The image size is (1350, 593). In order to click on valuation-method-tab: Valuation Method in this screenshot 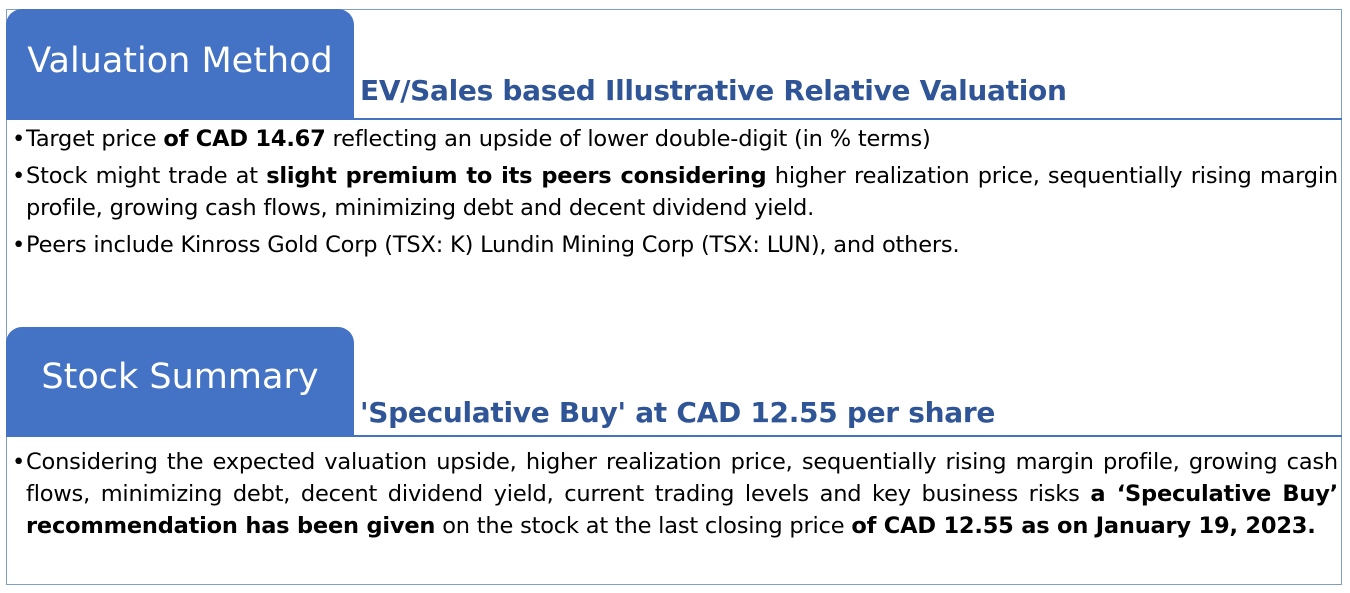, I will do `click(180, 64)`.